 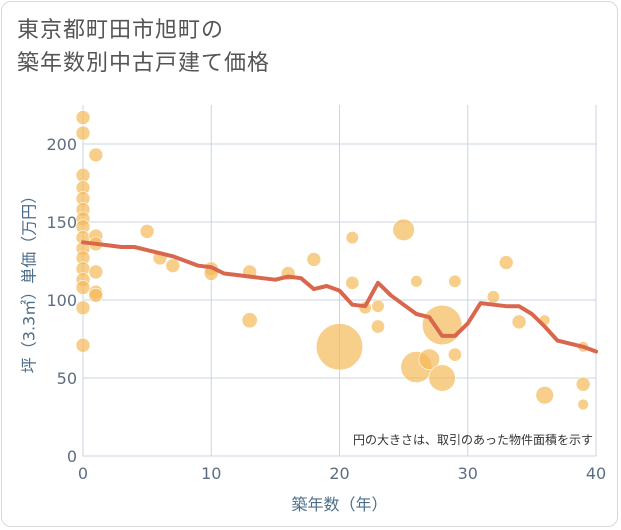 I want to click on y-axis-title: 坪（3.3㎡）単価（万円）, so click(x=29, y=280).